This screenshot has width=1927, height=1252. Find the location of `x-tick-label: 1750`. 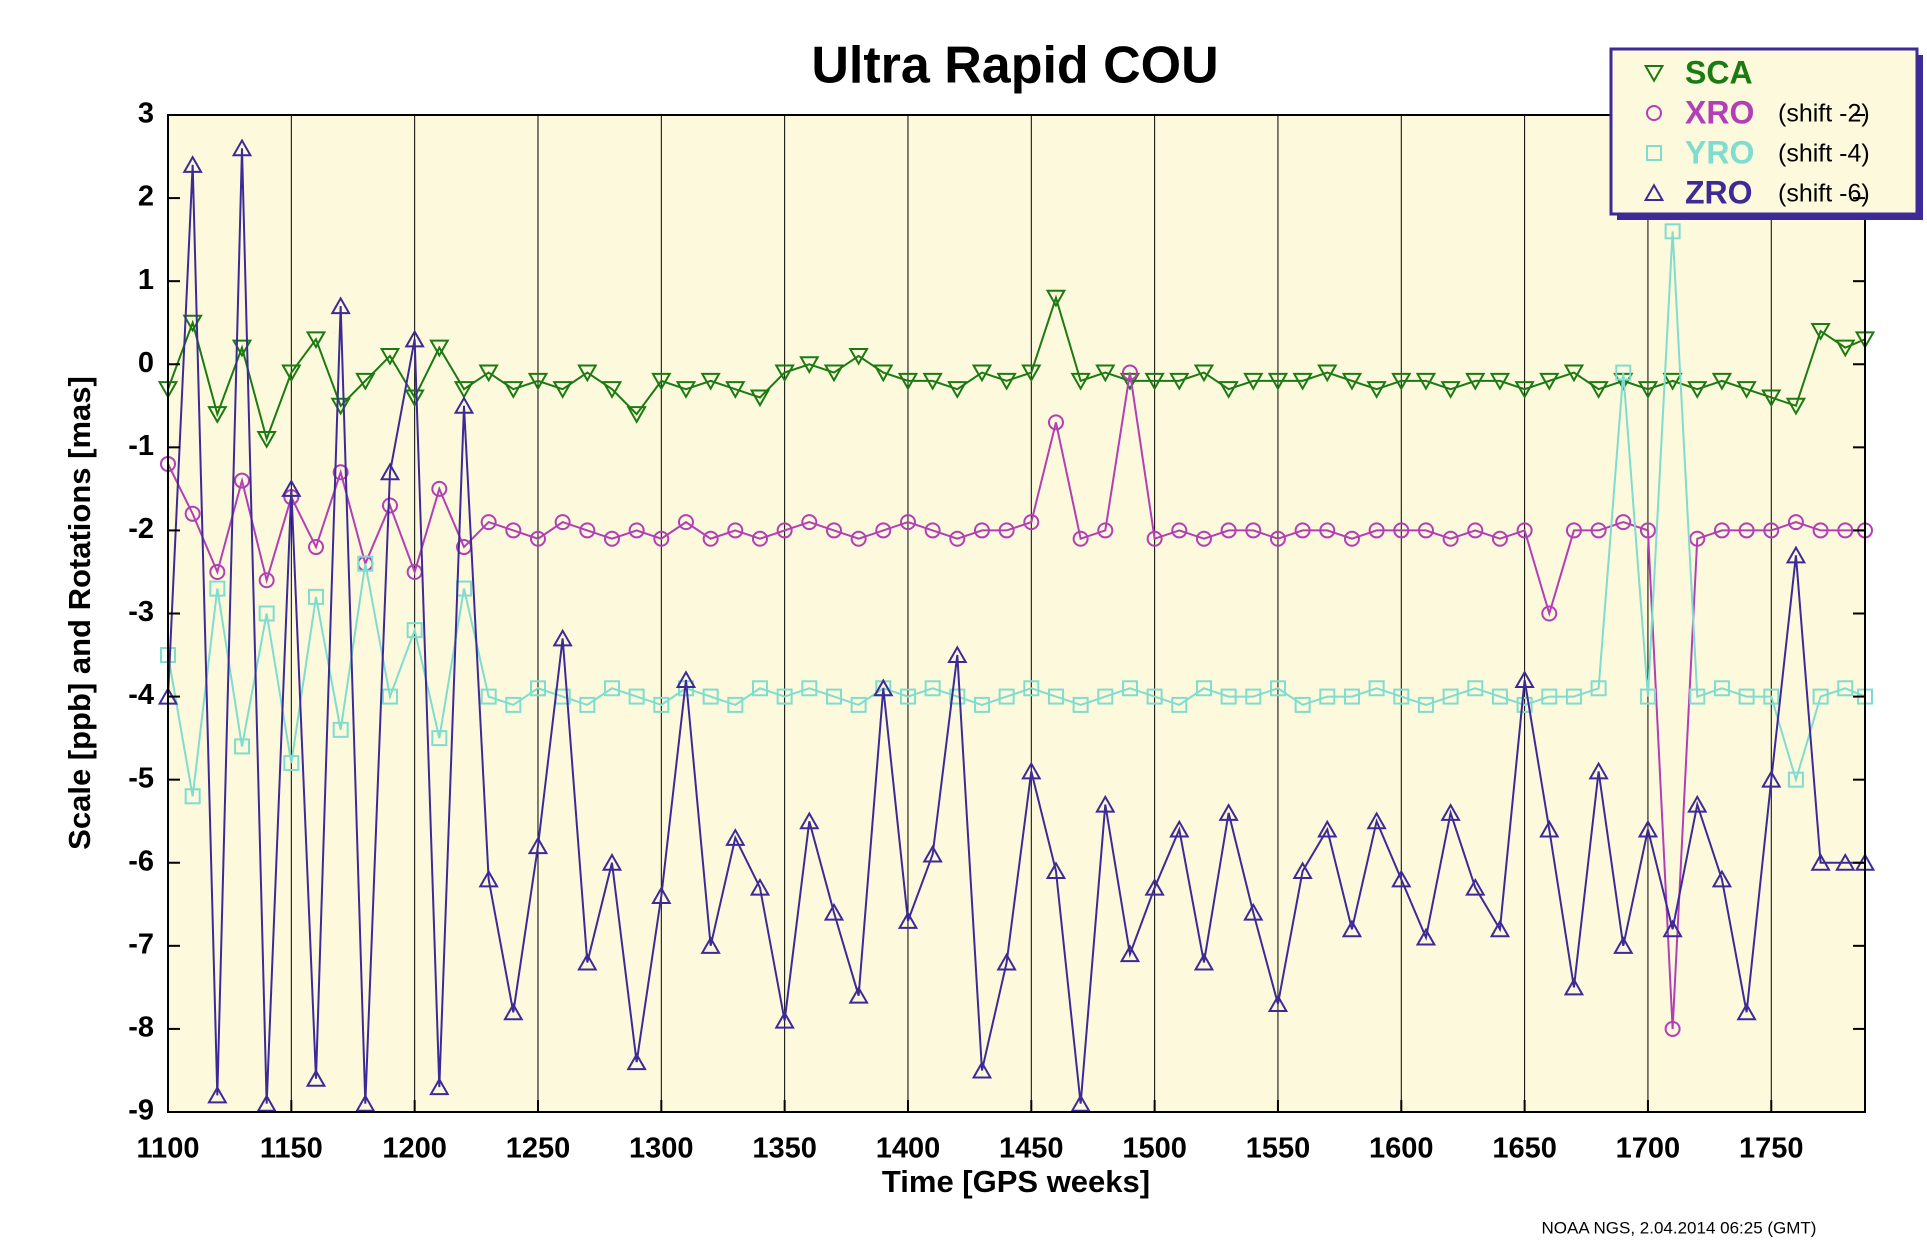

x-tick-label: 1750 is located at coordinates (1771, 1149).